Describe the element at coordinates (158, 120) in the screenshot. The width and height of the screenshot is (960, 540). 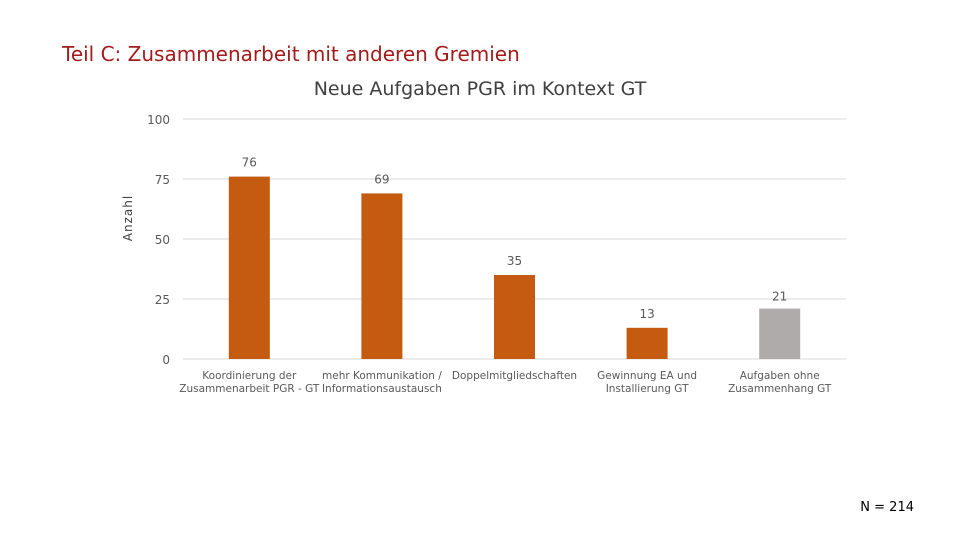
I see `y-tick-label: 100` at that location.